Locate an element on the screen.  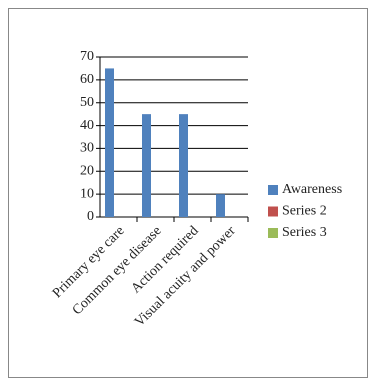
y-tick-label: 70 is located at coordinates (87, 56).